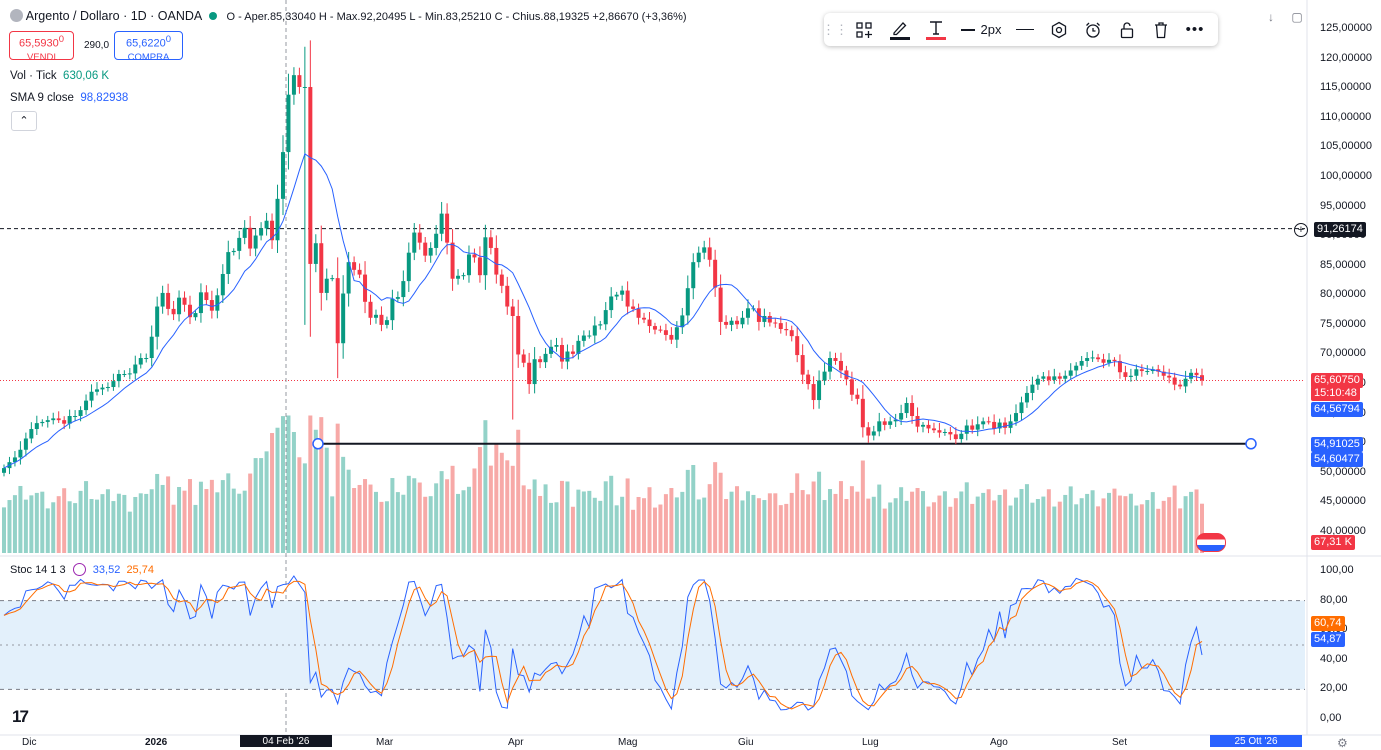 This screenshot has width=1381, height=750. What do you see at coordinates (746, 742) in the screenshot?
I see `time-axis-label: Giu` at bounding box center [746, 742].